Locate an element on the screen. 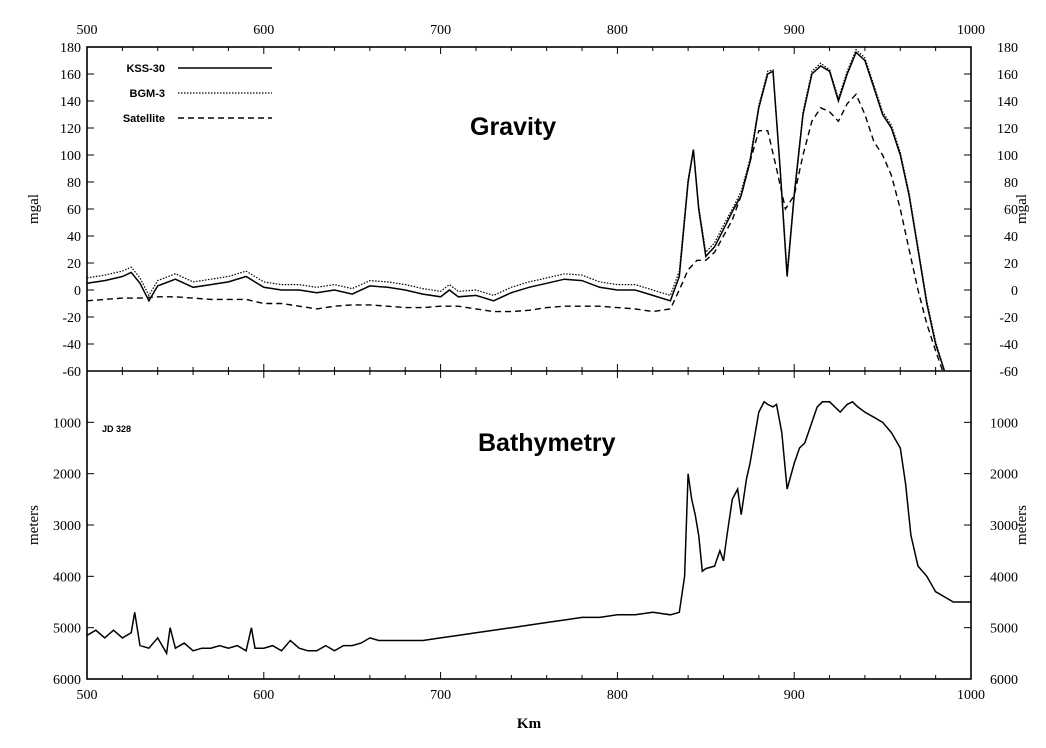  gravity-title: Gravity is located at coordinates (513, 127).